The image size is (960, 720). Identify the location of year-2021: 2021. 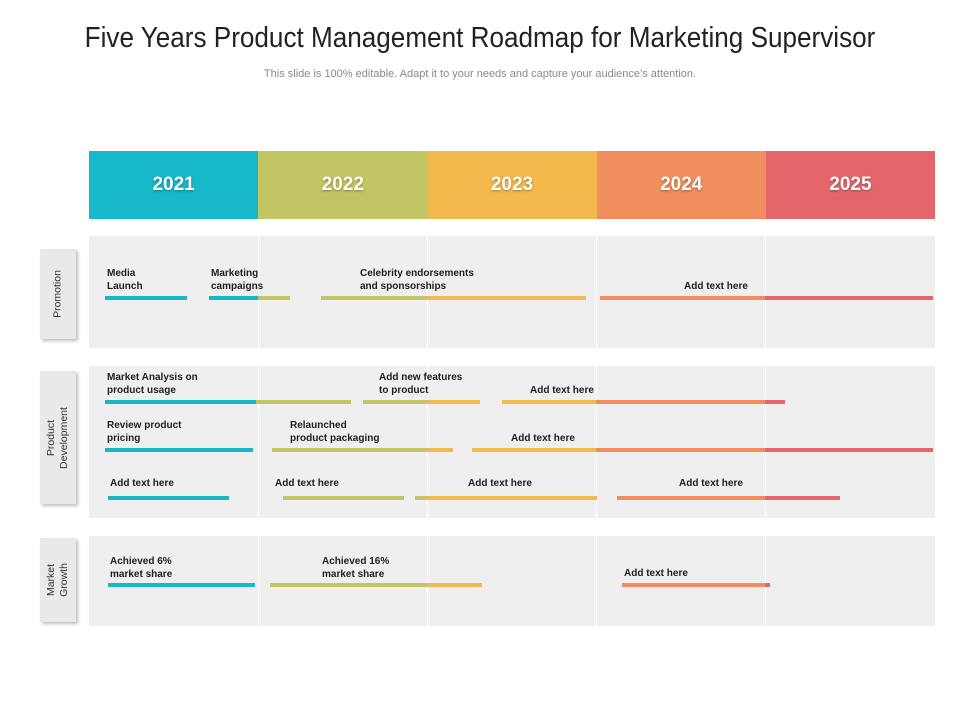
(174, 185).